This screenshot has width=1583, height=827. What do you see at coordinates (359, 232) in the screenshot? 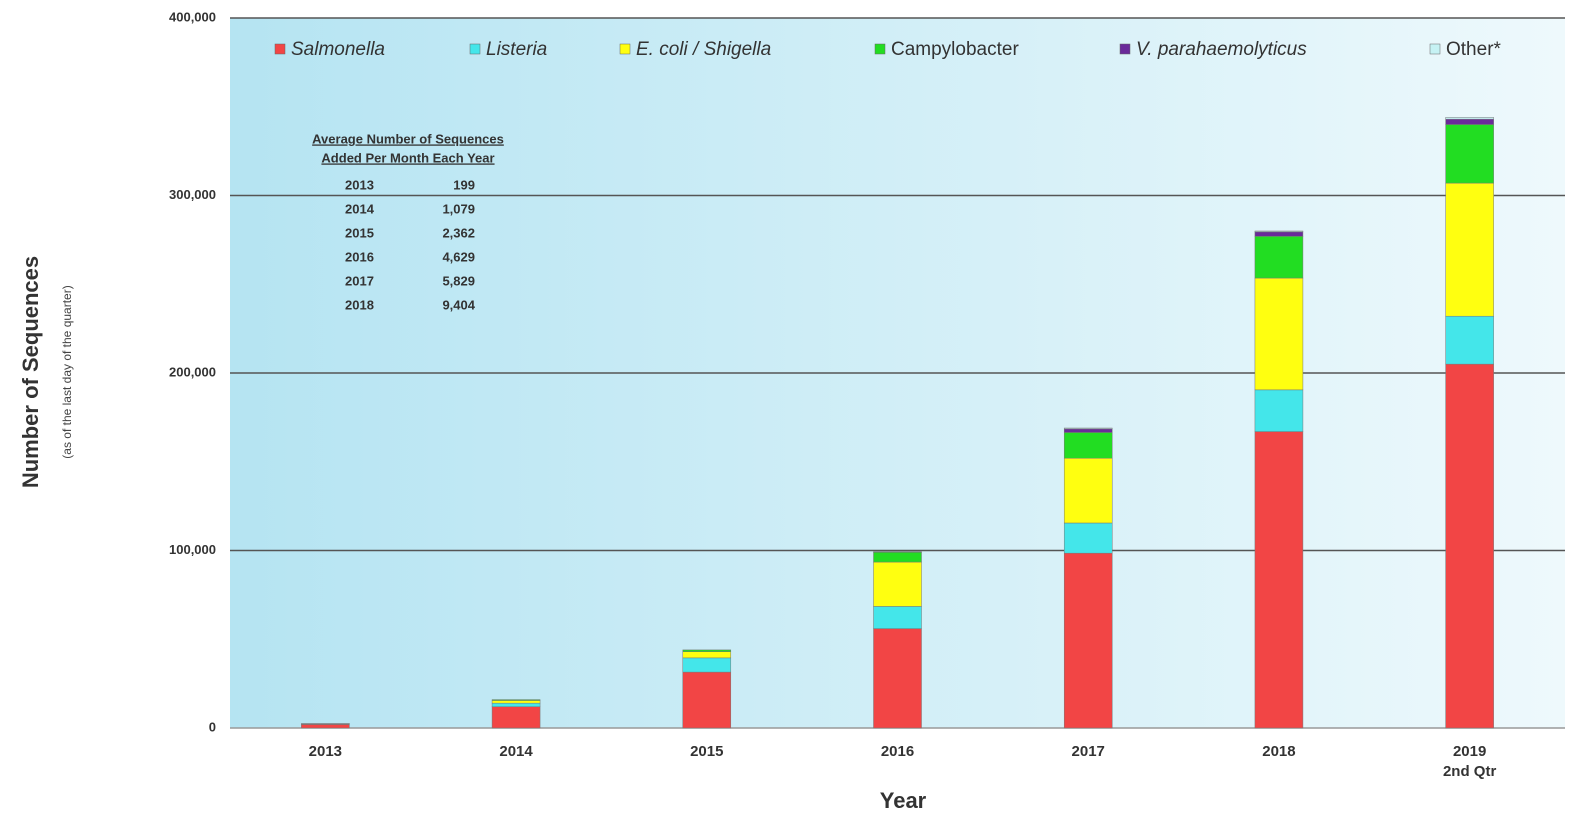
I see `inset-year: 2015` at bounding box center [359, 232].